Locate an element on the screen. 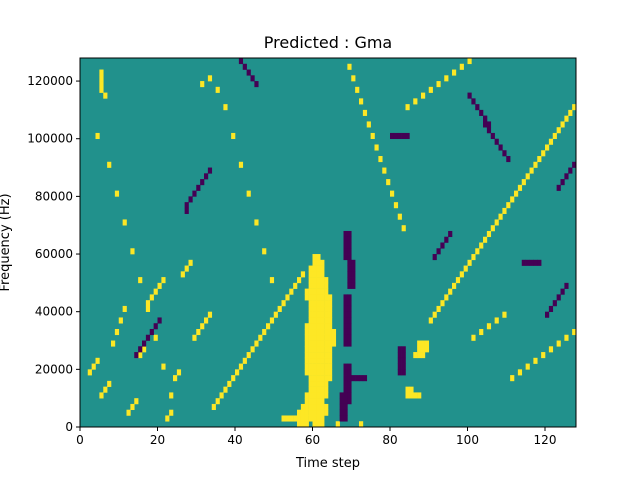 The image size is (640, 480). y-tick-label: 80000 is located at coordinates (54, 196).